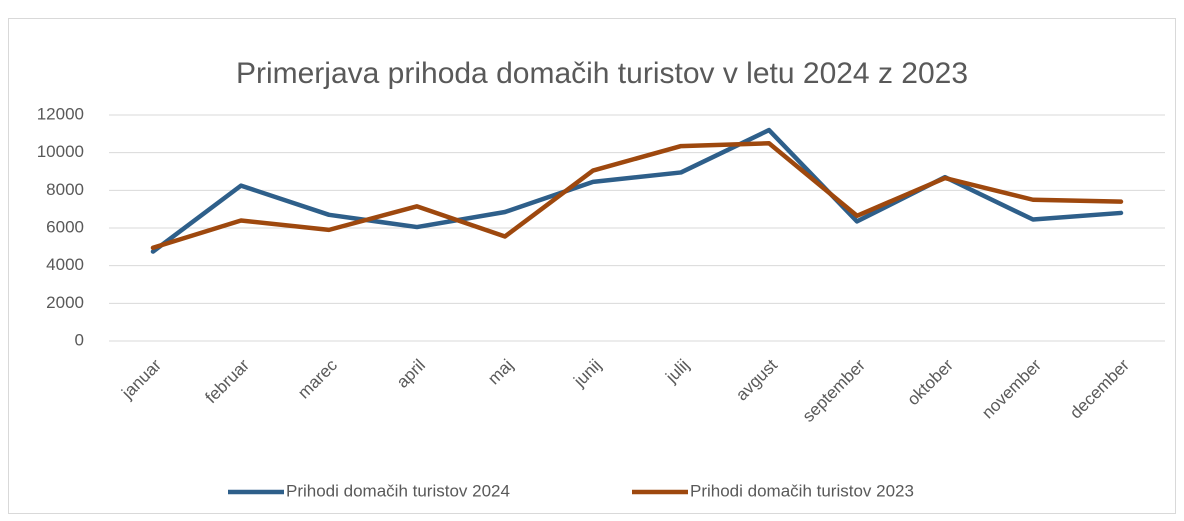 The image size is (1184, 521). Describe the element at coordinates (65, 226) in the screenshot. I see `y-tick-label: 6000` at that location.